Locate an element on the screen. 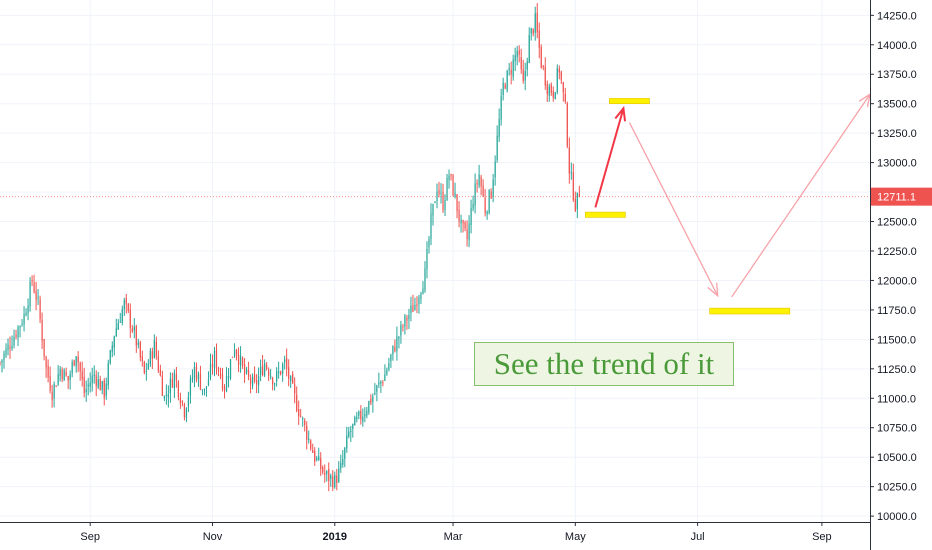 This screenshot has height=550, width=932. trend-arrow-head is located at coordinates (713, 290).